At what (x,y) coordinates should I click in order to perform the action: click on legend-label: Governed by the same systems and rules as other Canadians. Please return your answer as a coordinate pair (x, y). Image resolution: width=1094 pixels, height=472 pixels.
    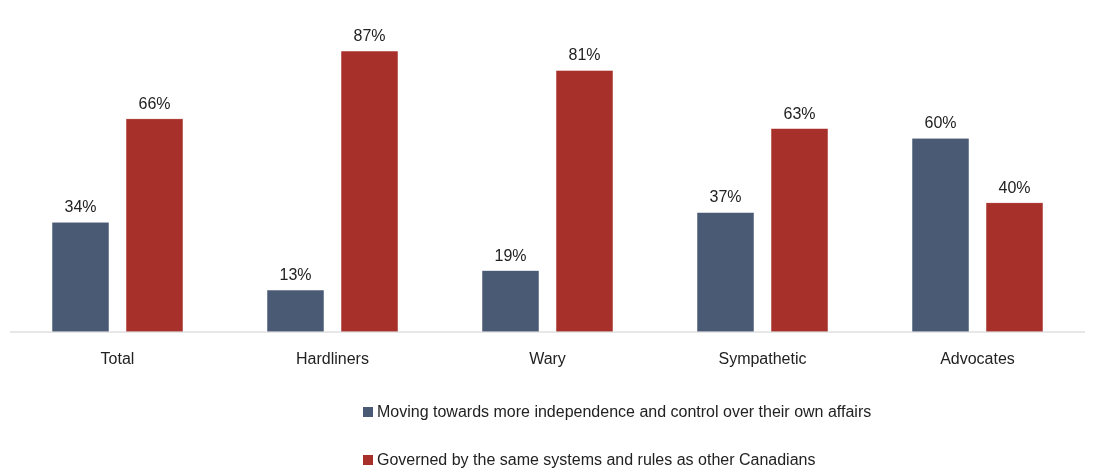
    Looking at the image, I should click on (596, 459).